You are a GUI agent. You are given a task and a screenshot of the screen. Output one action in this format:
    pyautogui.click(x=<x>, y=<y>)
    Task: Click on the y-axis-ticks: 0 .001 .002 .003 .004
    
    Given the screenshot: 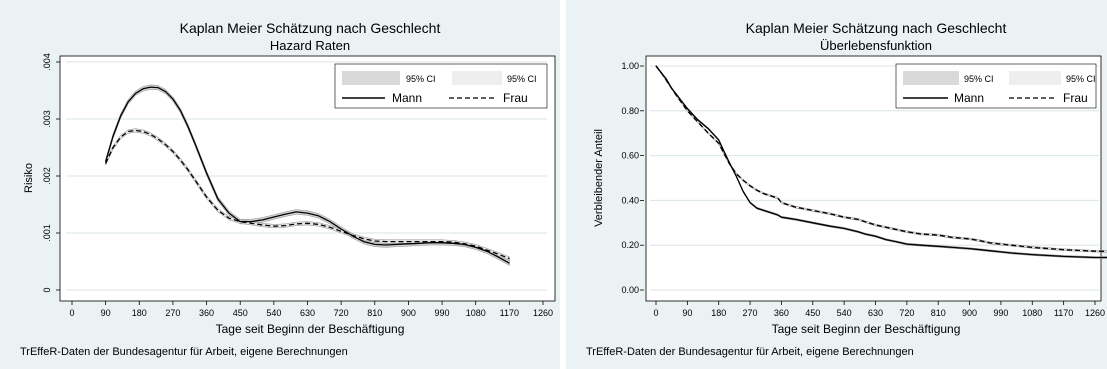 What is the action you would take?
    pyautogui.click(x=51, y=173)
    